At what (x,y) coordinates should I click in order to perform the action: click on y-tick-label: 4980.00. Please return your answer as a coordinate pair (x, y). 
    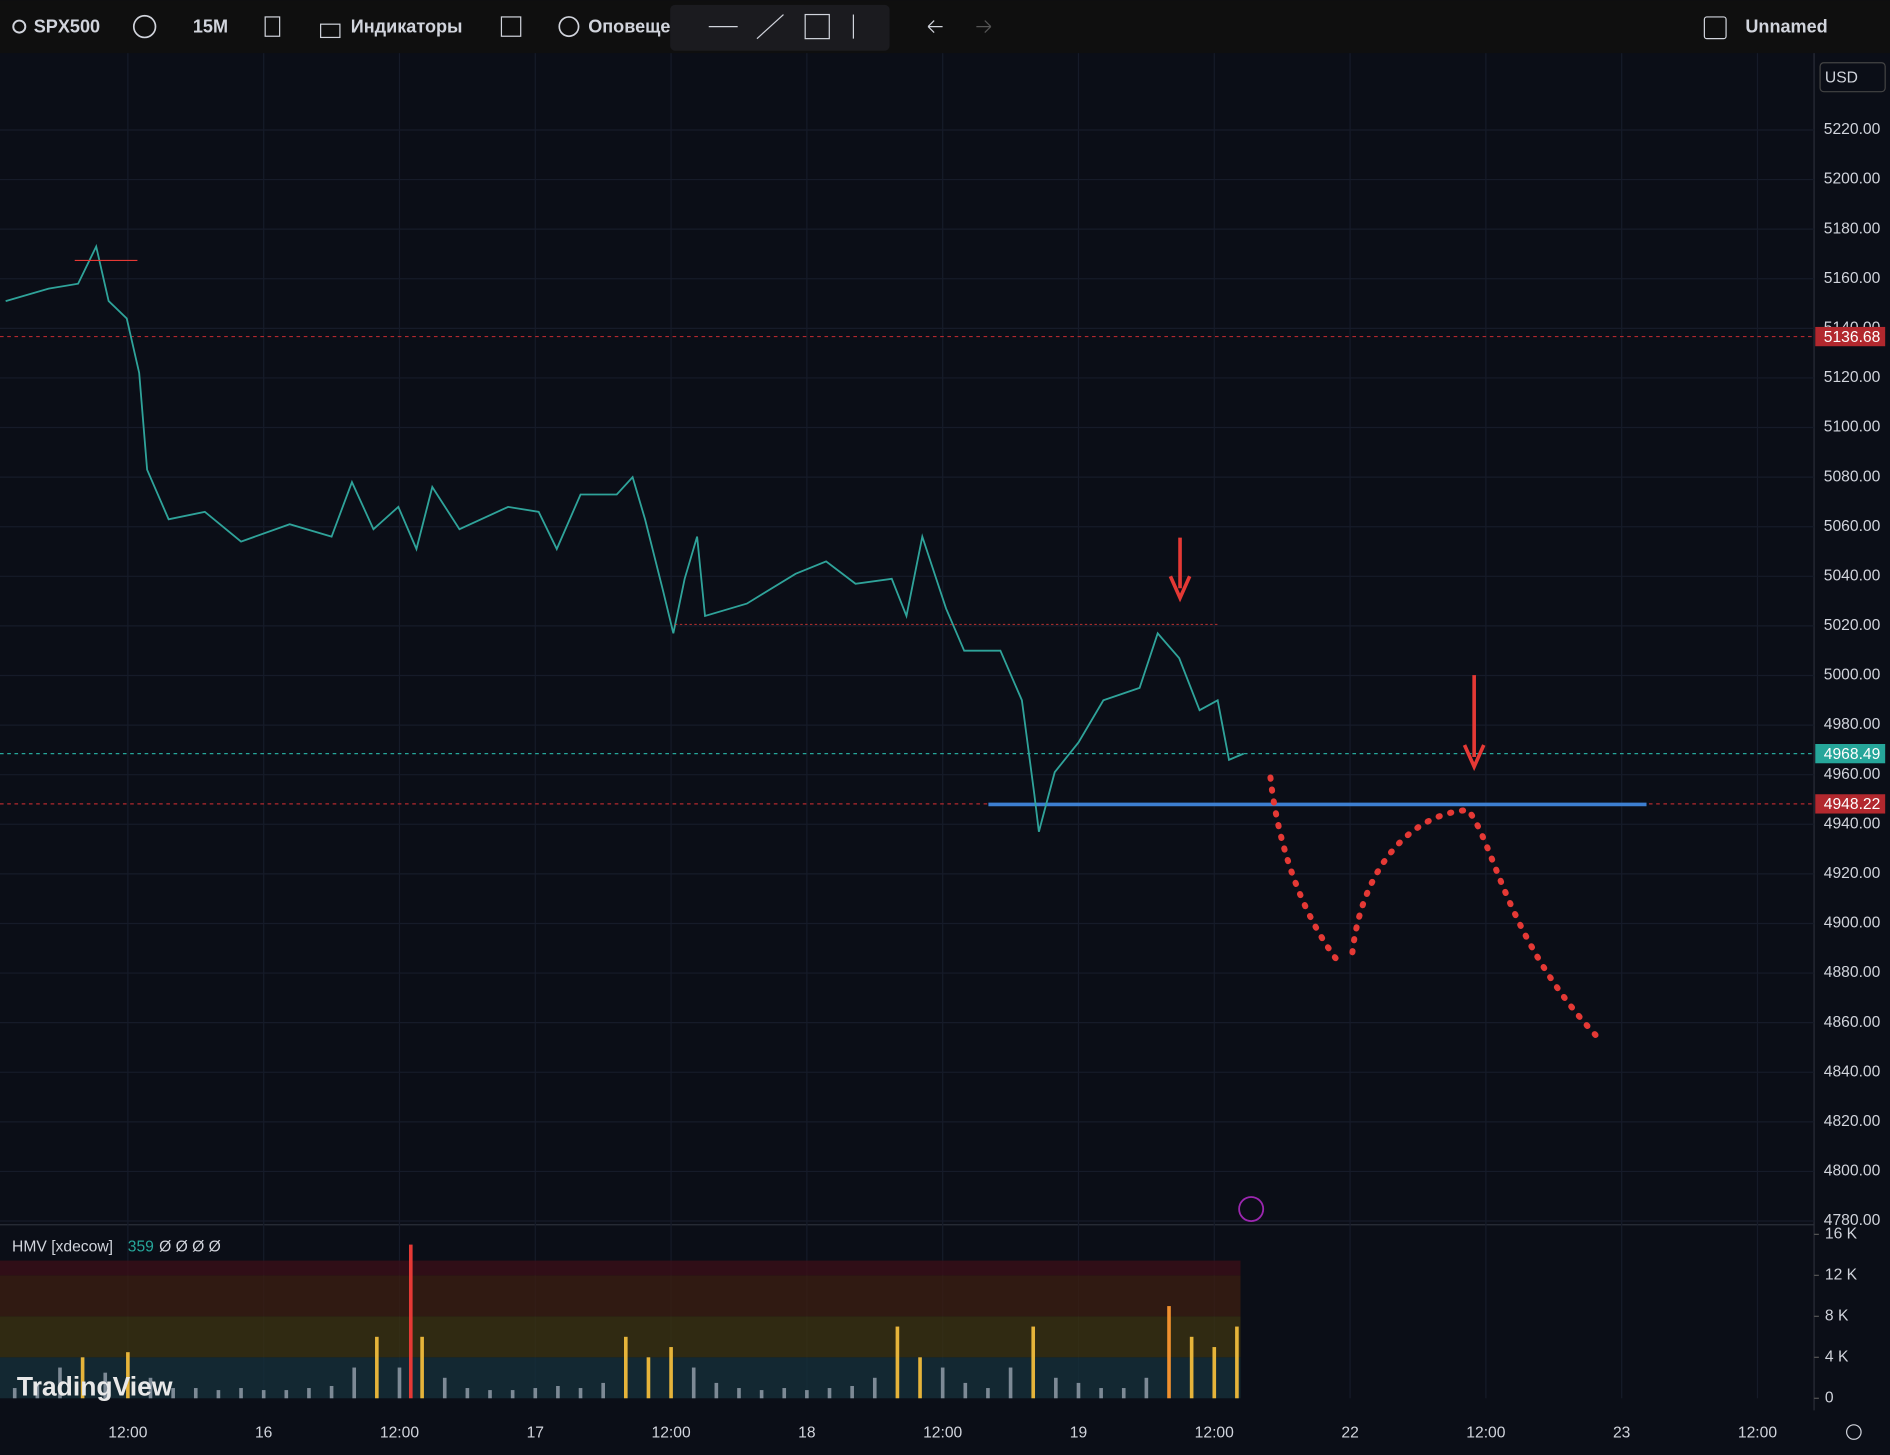
    Looking at the image, I should click on (1852, 724).